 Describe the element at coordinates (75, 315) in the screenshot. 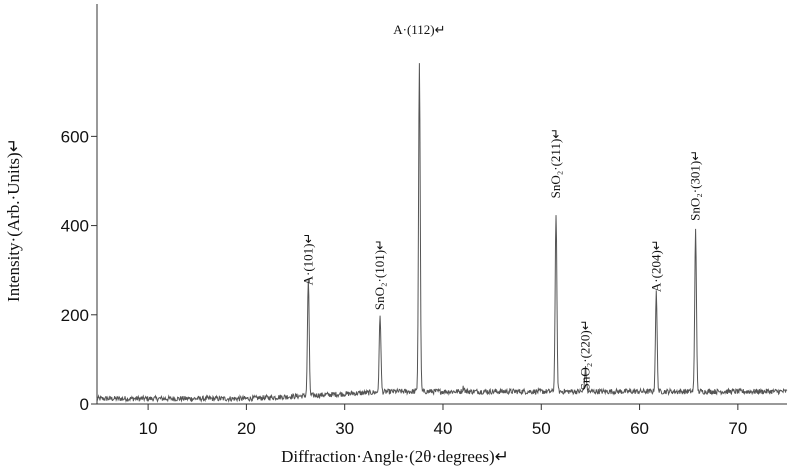

I see `y-tick-label: 200` at that location.